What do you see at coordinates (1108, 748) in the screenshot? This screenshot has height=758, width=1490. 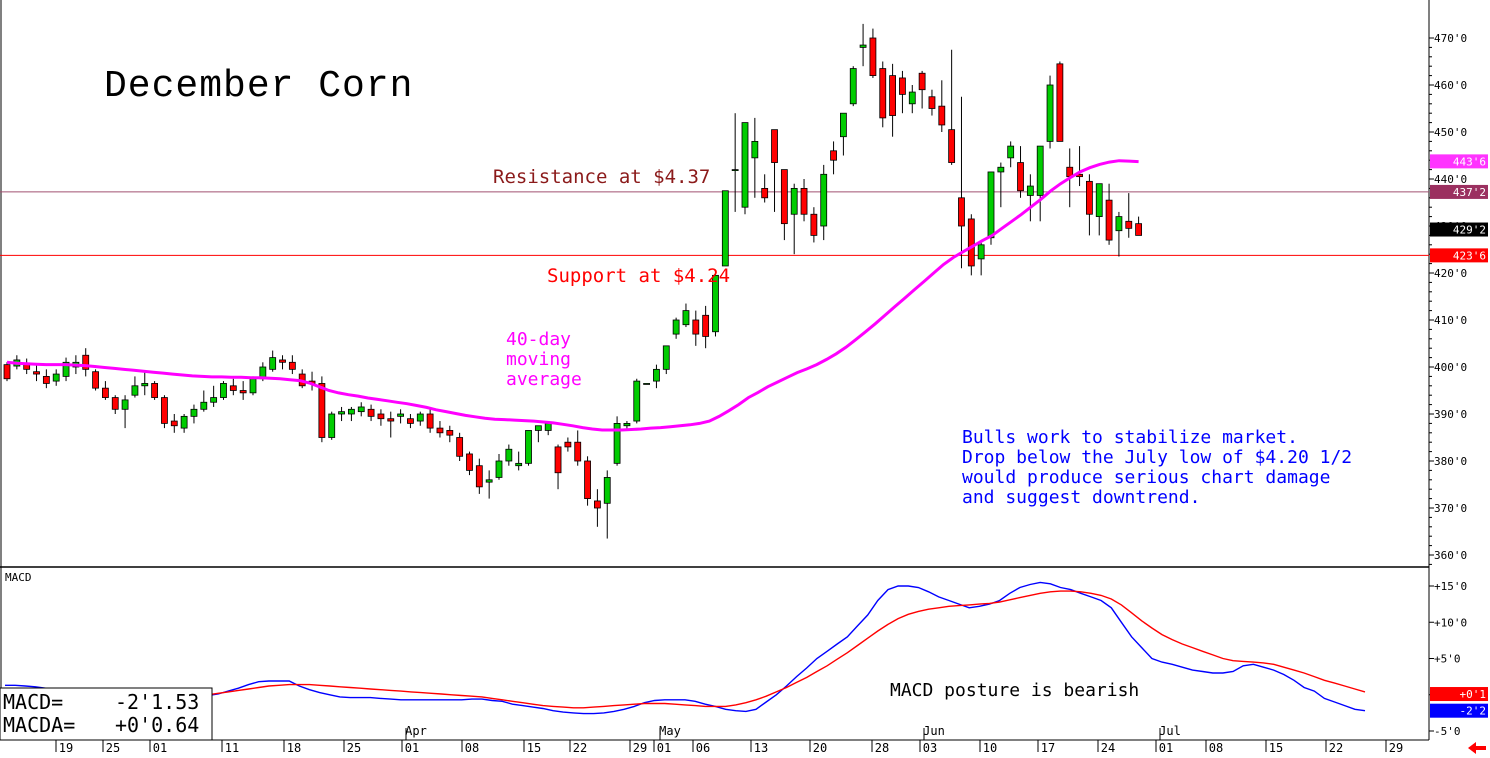 I see `date-tick-label: 24` at bounding box center [1108, 748].